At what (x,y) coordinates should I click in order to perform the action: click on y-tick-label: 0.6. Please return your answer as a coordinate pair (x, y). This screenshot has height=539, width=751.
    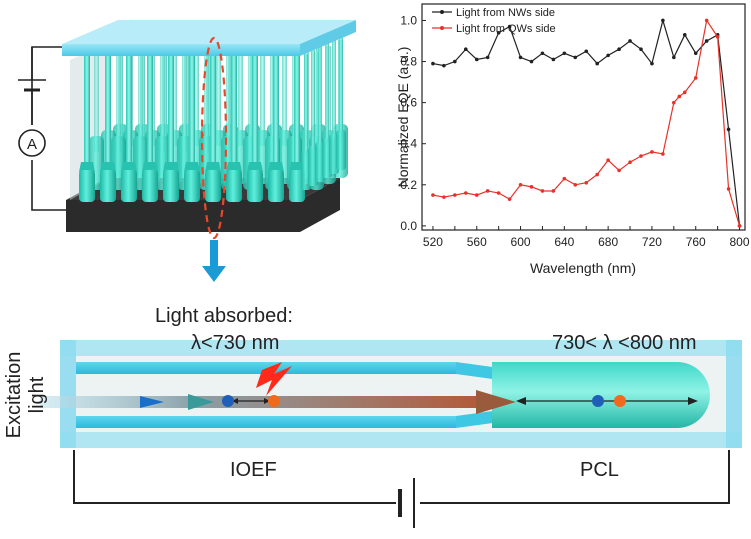
    Looking at the image, I should click on (408, 103).